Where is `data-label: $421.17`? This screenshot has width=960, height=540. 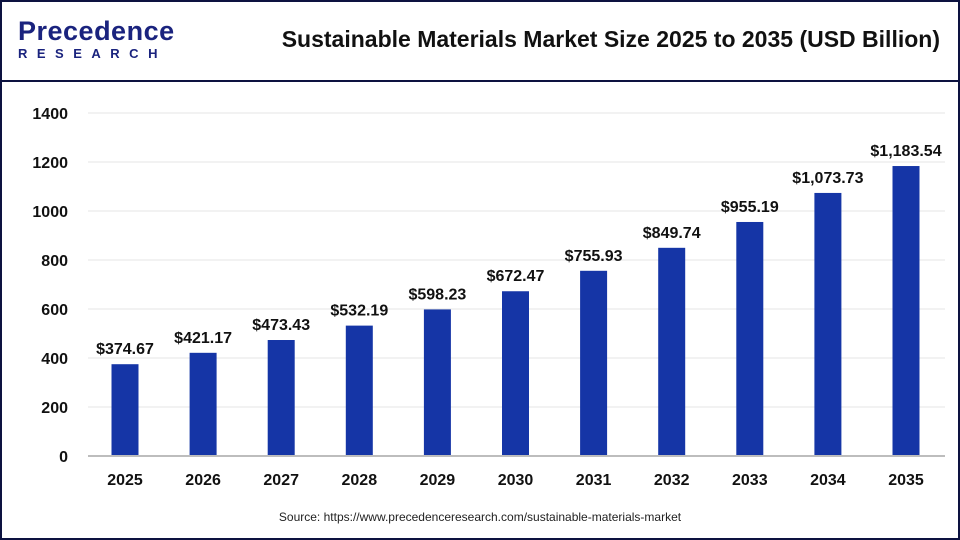 data-label: $421.17 is located at coordinates (203, 338).